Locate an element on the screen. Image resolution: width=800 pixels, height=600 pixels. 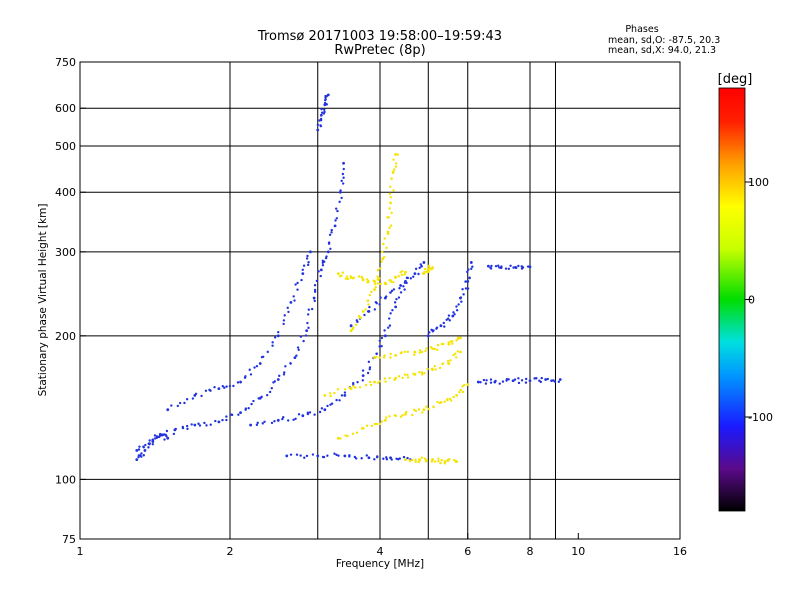
chart-subtitle: RwPretec (8p) is located at coordinates (379, 50).